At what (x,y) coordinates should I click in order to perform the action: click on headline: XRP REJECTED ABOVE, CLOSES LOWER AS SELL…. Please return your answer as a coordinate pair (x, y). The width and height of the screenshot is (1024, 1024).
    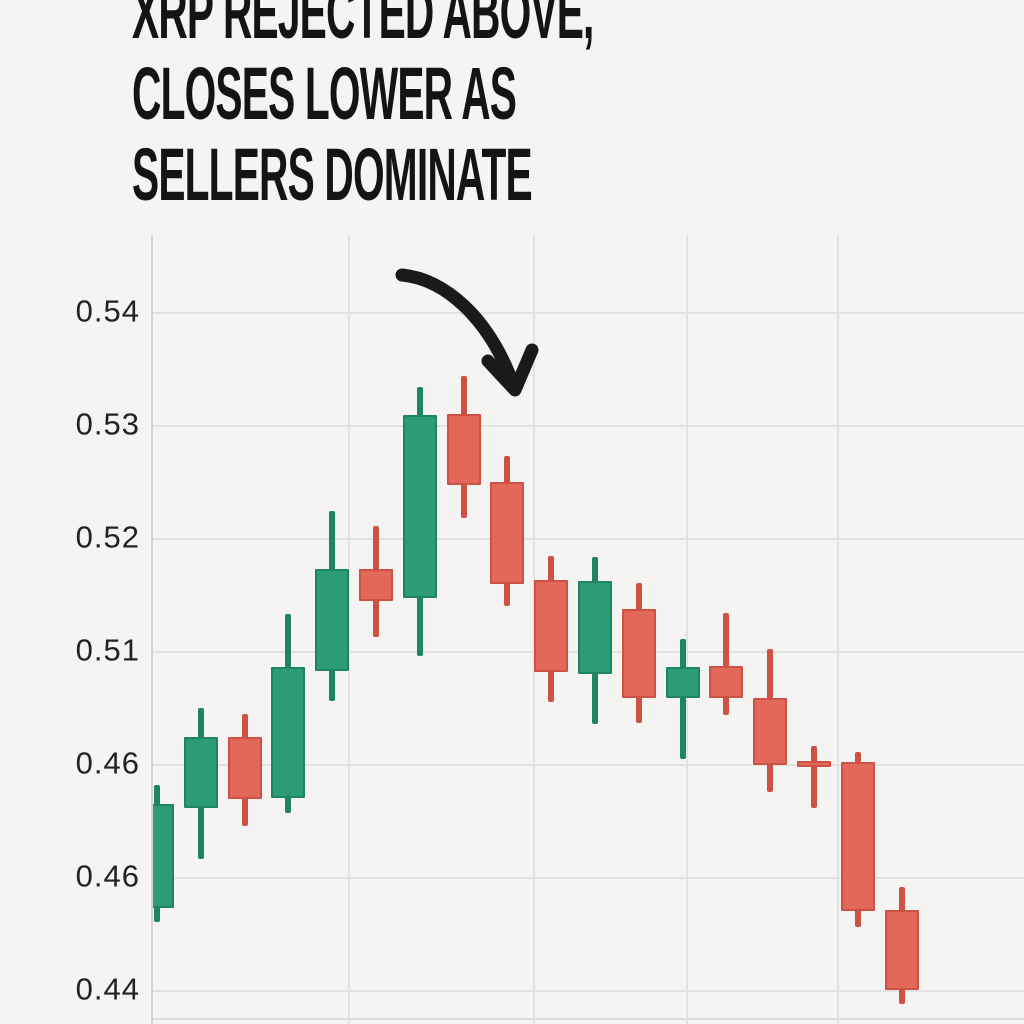
    Looking at the image, I should click on (363, 107).